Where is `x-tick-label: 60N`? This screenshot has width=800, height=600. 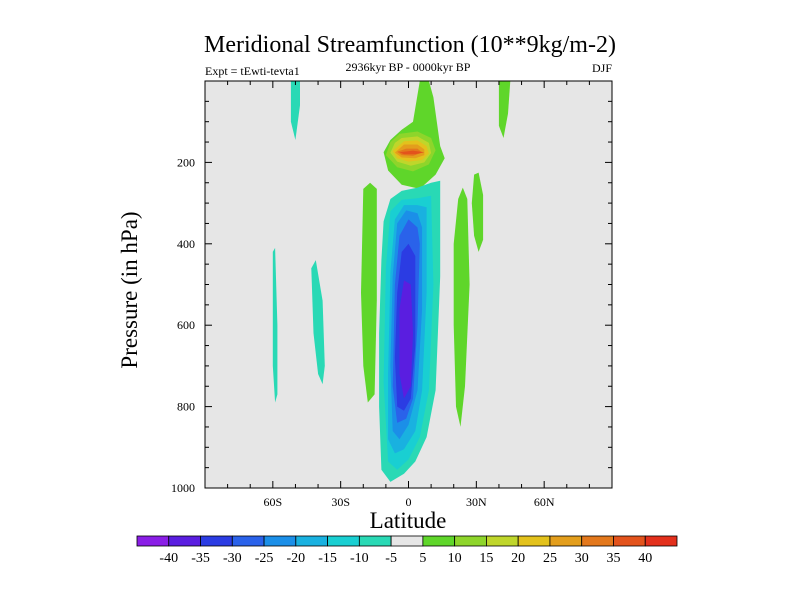 x-tick-label: 60N is located at coordinates (544, 502).